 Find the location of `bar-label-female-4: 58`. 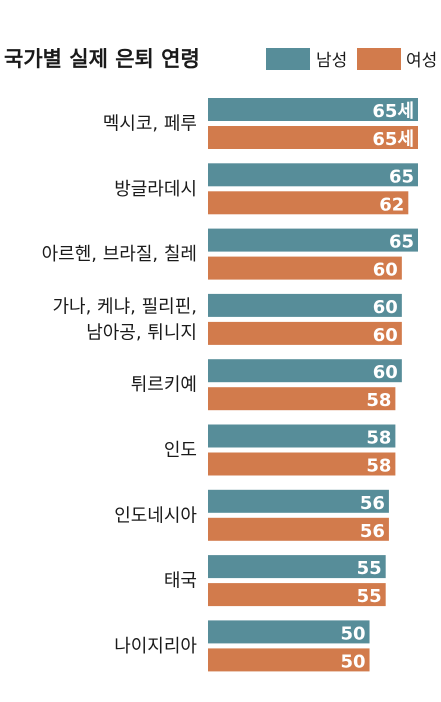

bar-label-female-4: 58 is located at coordinates (378, 400).